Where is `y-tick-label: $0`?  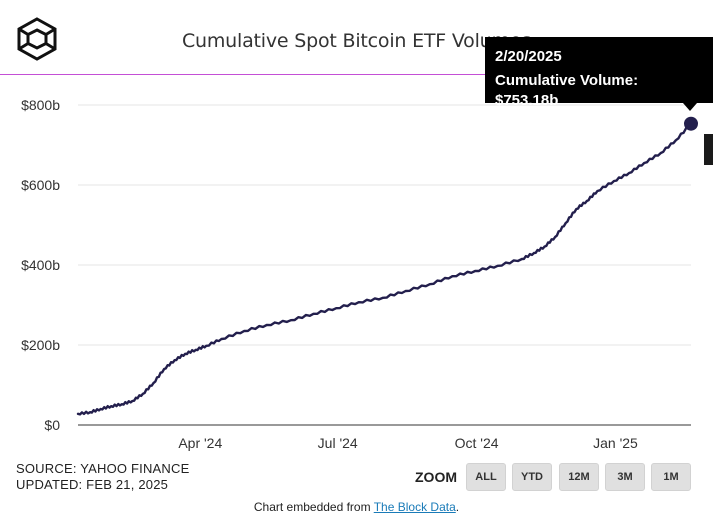 y-tick-label: $0 is located at coordinates (52, 425).